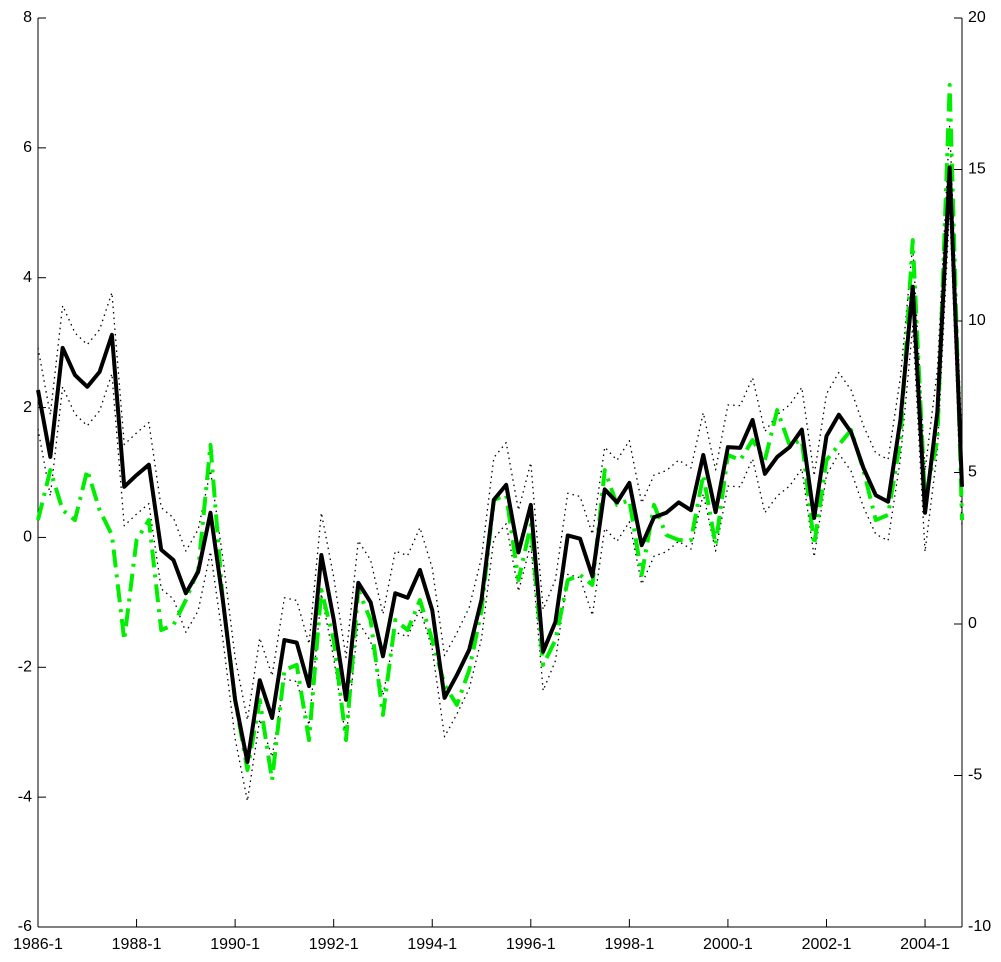 This screenshot has height=962, width=1001. I want to click on x-tick-label: 1994-1, so click(432, 944).